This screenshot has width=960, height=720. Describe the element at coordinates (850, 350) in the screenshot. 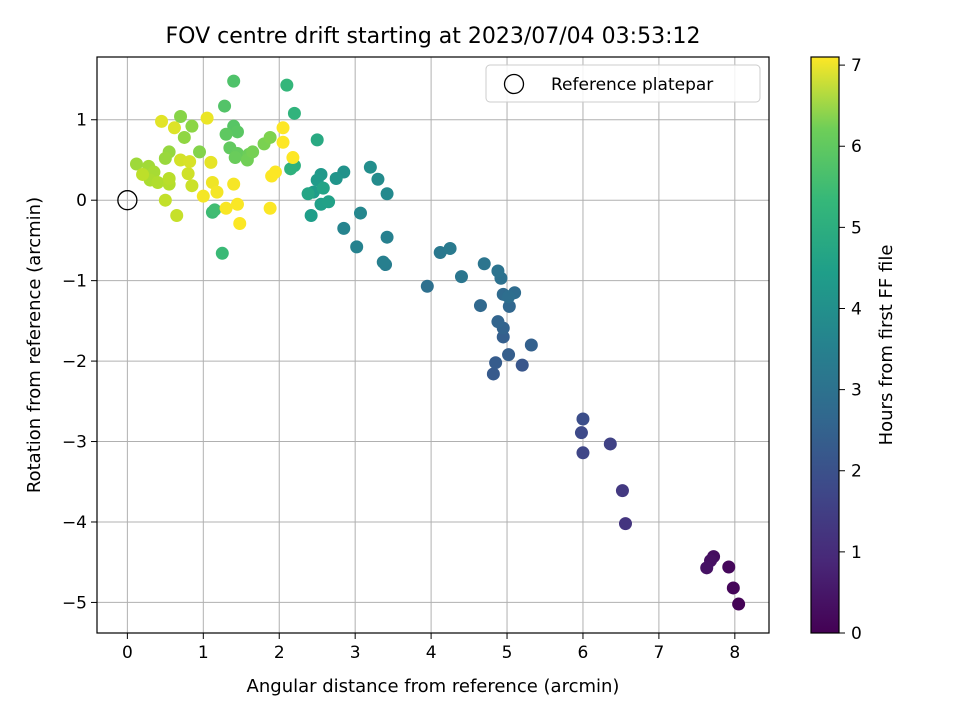

I see `colorbar-ticks: 0 1 2 3 4 5 6 7` at that location.